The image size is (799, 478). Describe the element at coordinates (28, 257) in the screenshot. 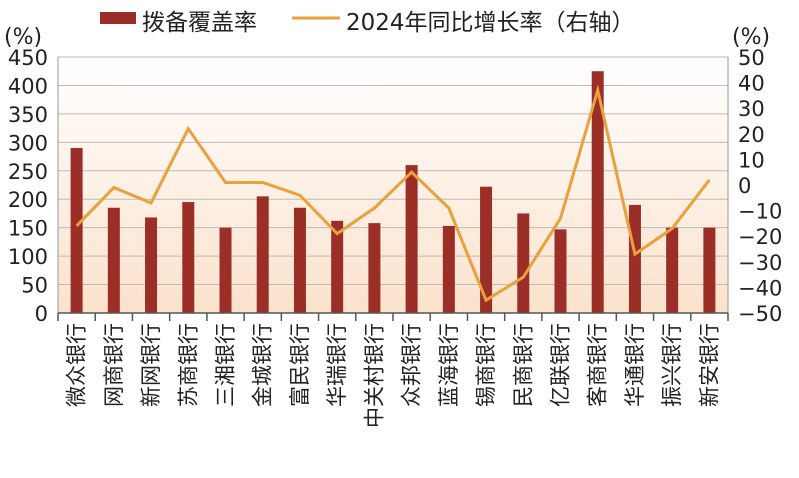

I see `left-tick-label: 100` at that location.